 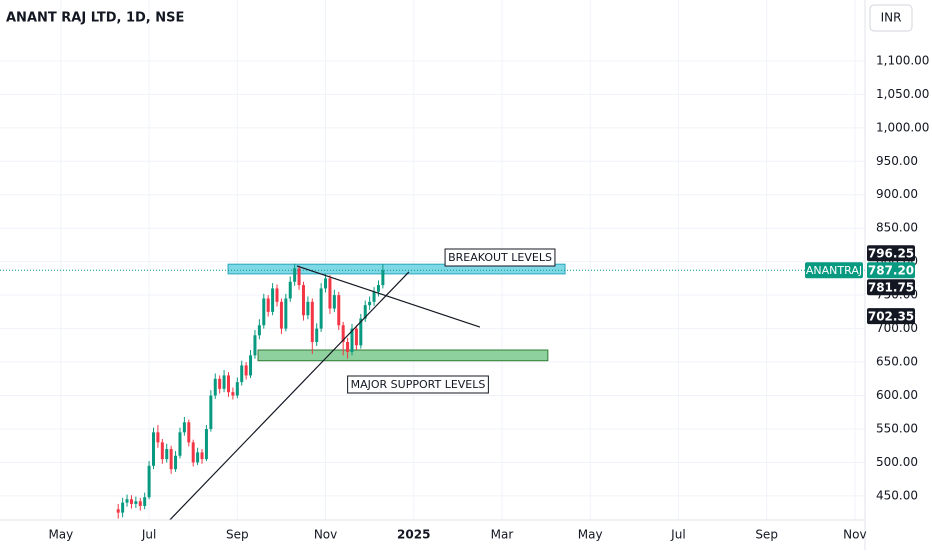 I want to click on symbol-badge-box, so click(x=834, y=270).